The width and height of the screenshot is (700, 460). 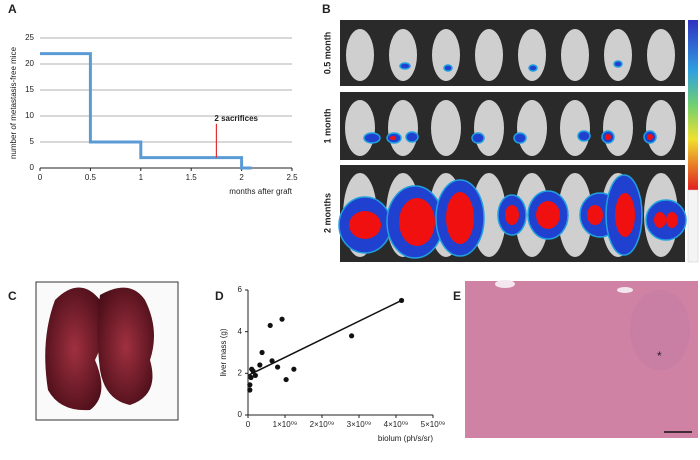 I want to click on y-tick-label: 25, so click(x=29, y=37).